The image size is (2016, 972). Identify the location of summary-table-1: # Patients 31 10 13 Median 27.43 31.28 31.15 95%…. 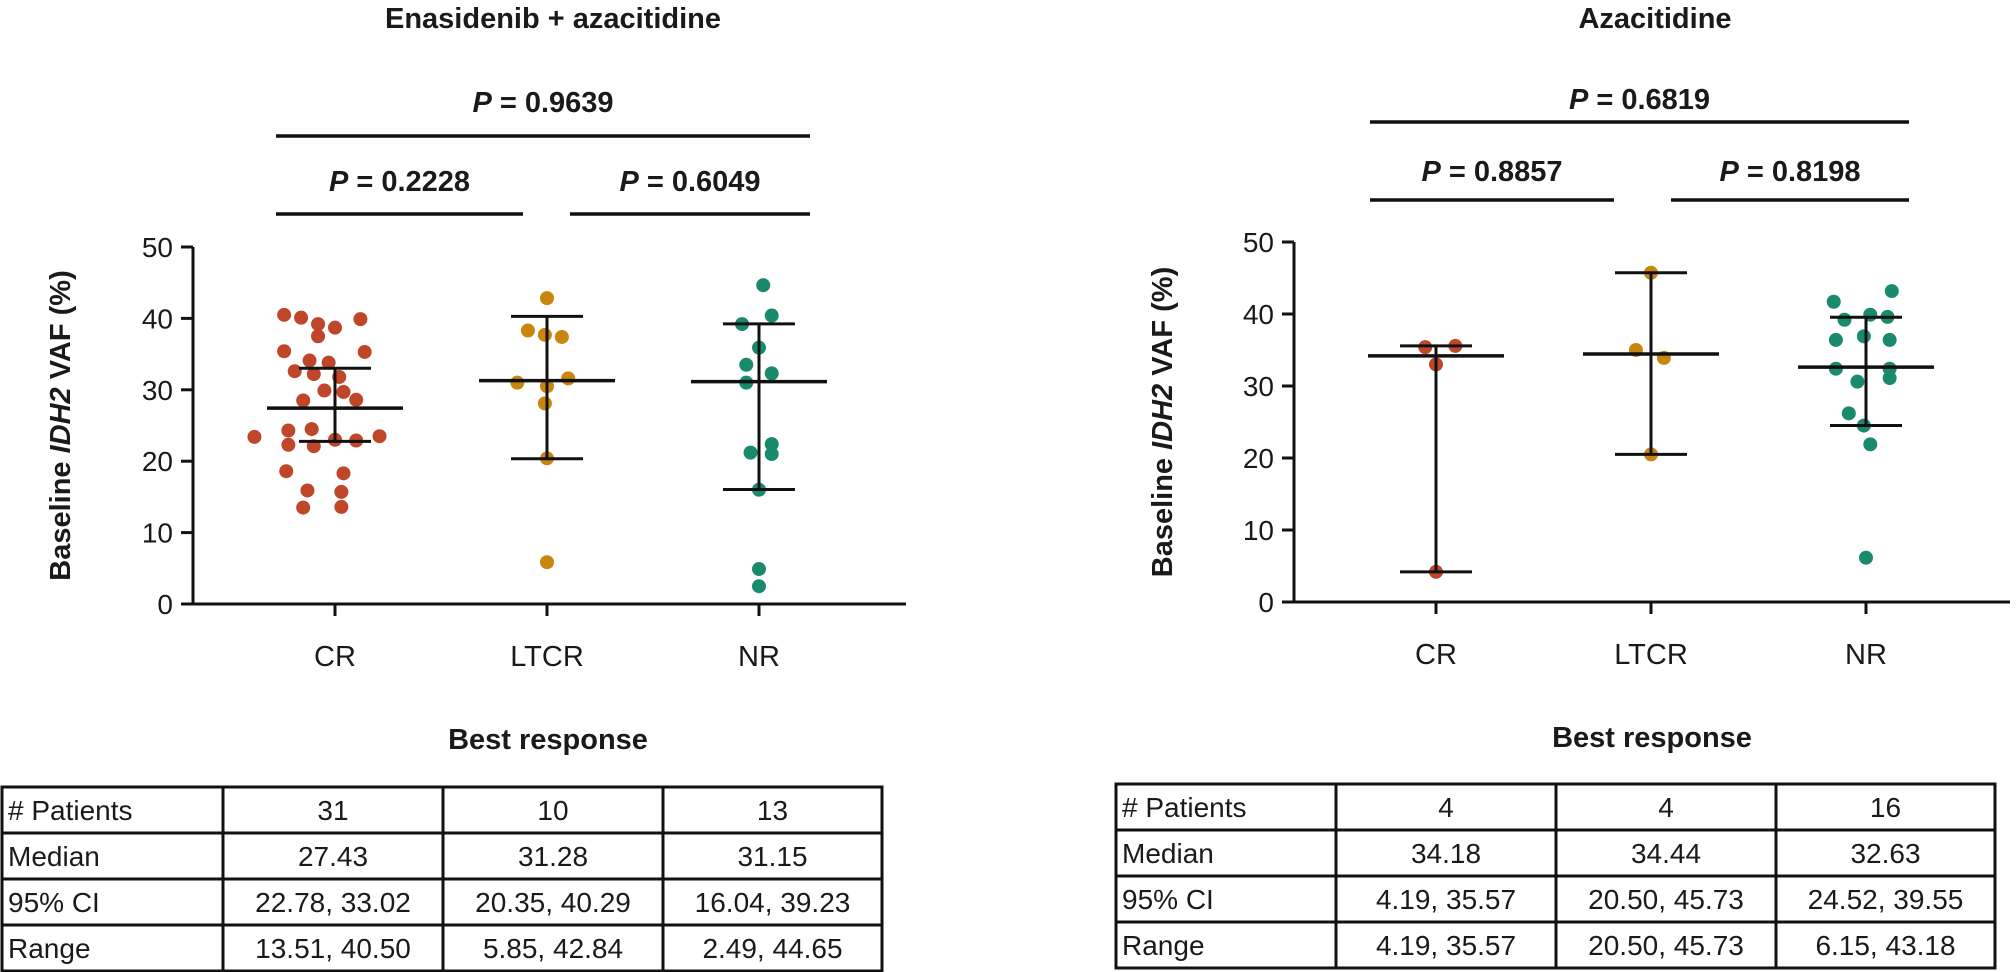
(442, 878).